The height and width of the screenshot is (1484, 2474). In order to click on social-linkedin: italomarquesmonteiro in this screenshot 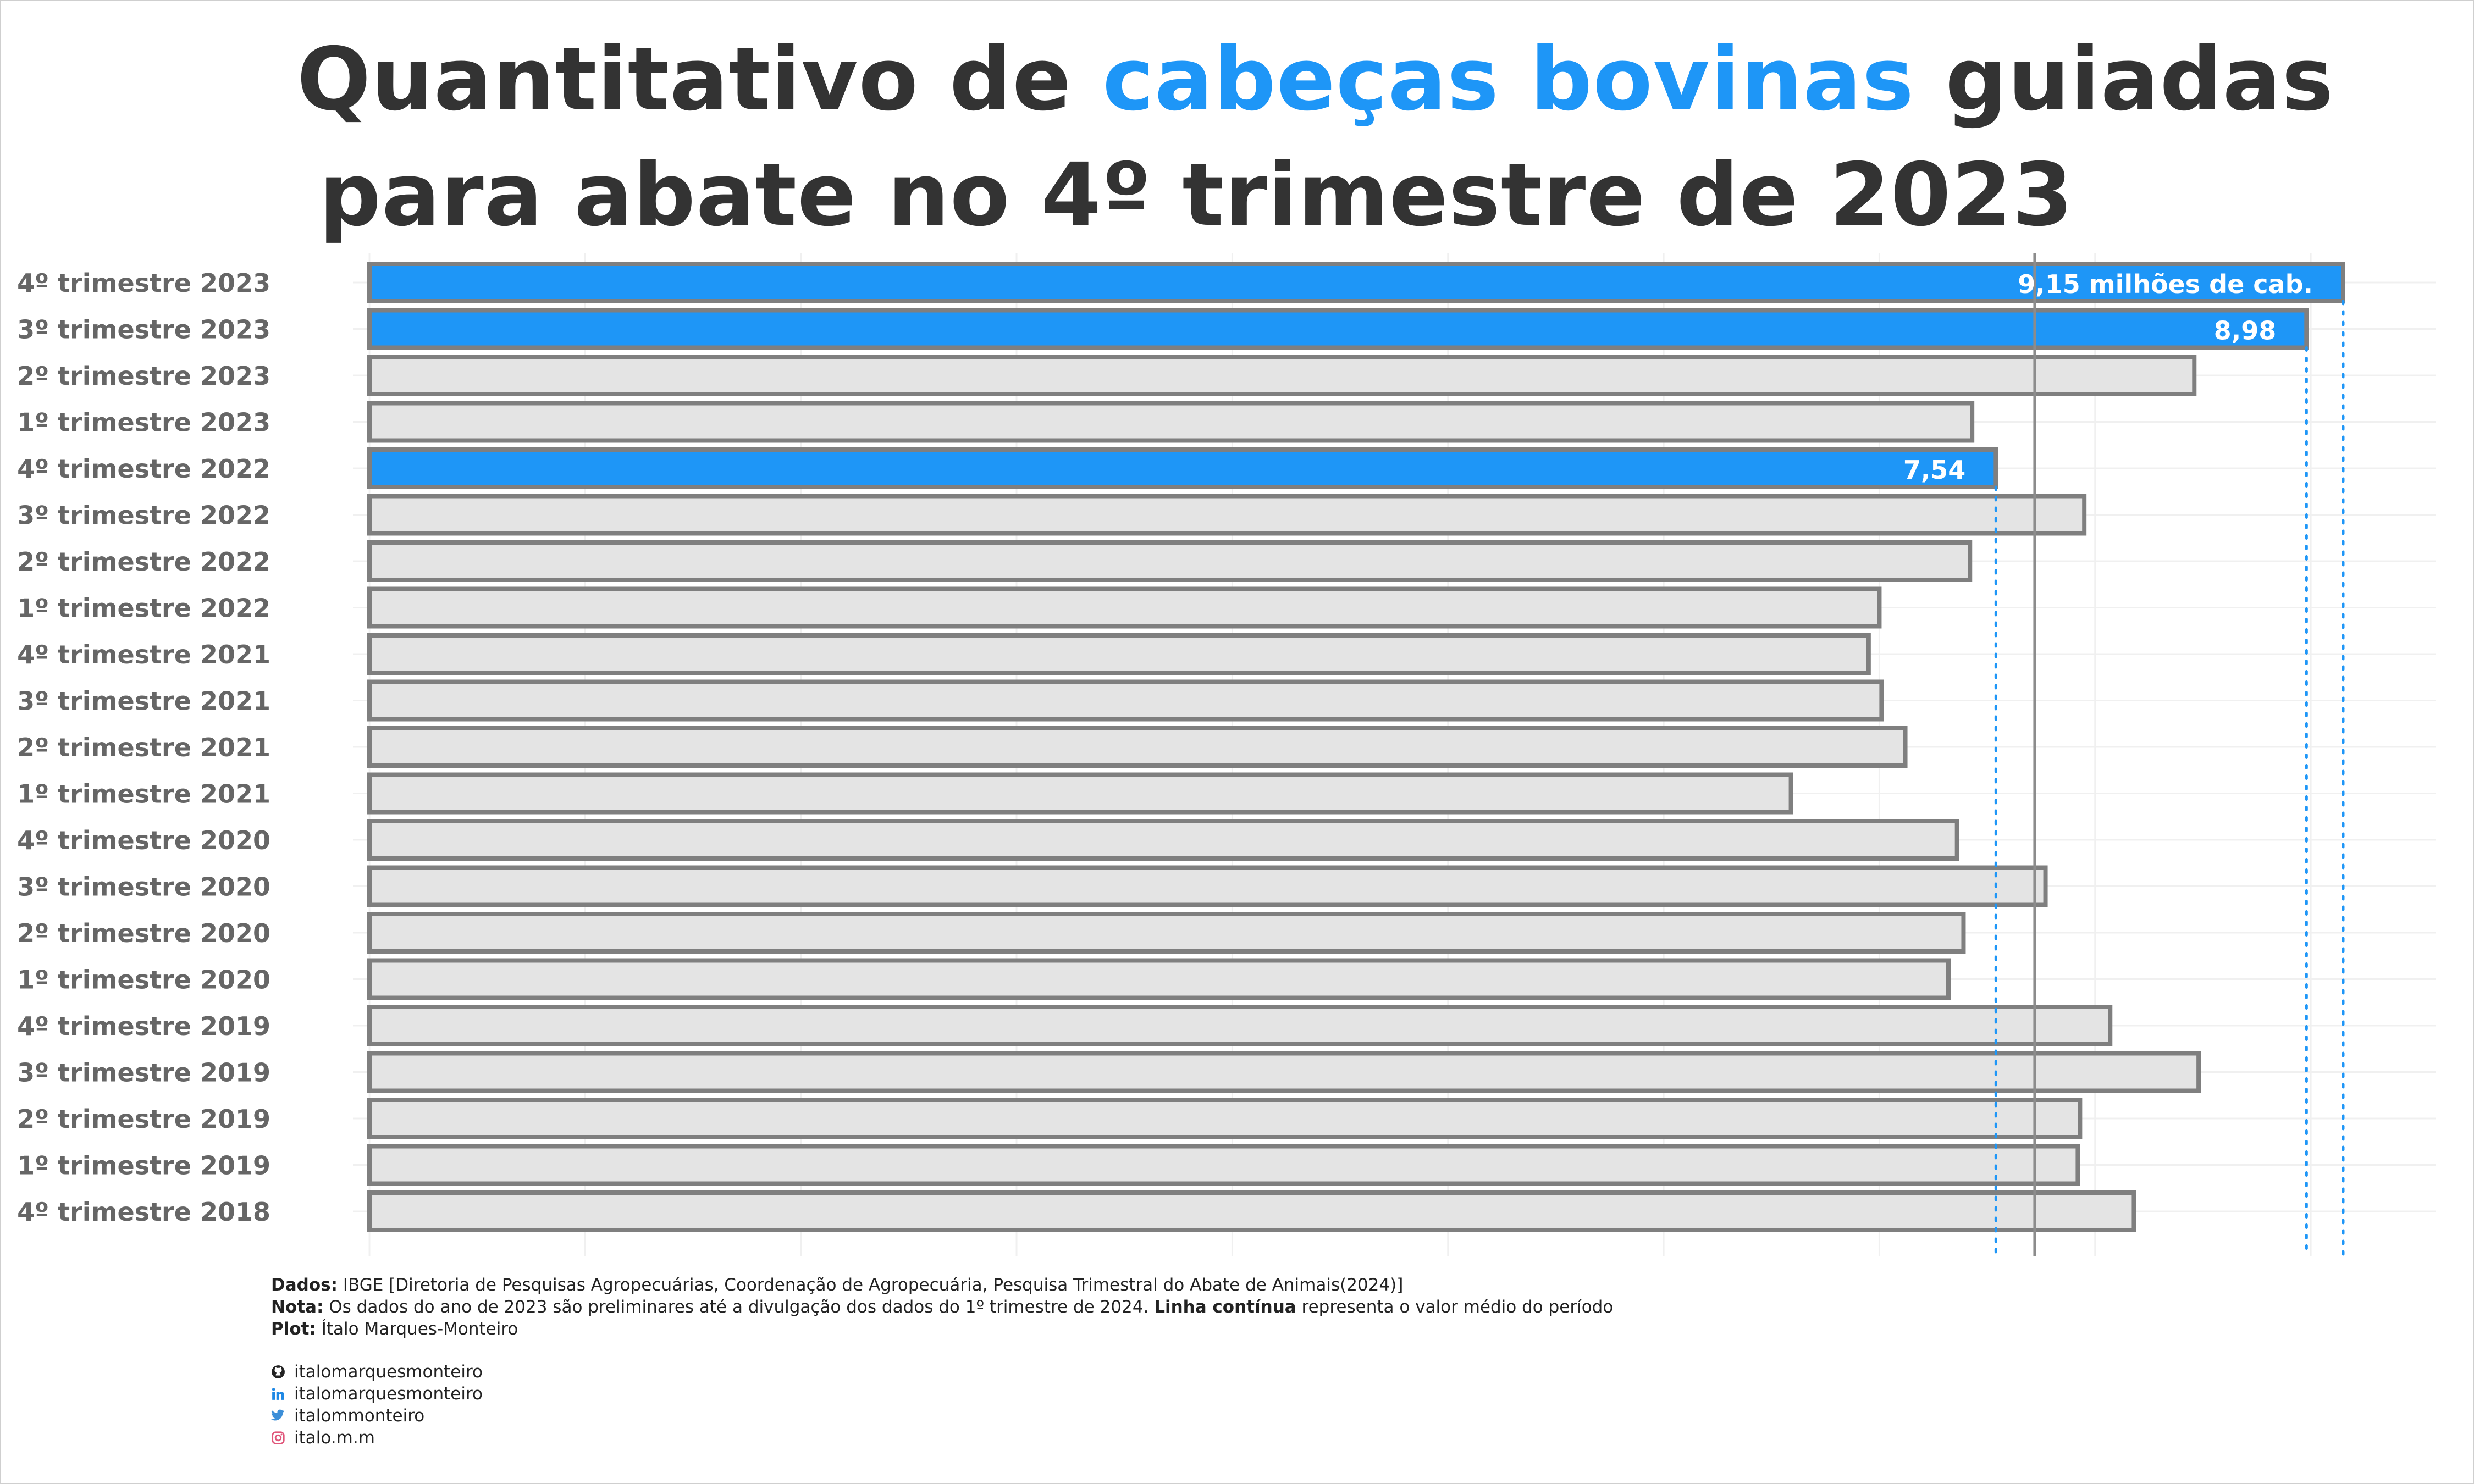, I will do `click(377, 1394)`.